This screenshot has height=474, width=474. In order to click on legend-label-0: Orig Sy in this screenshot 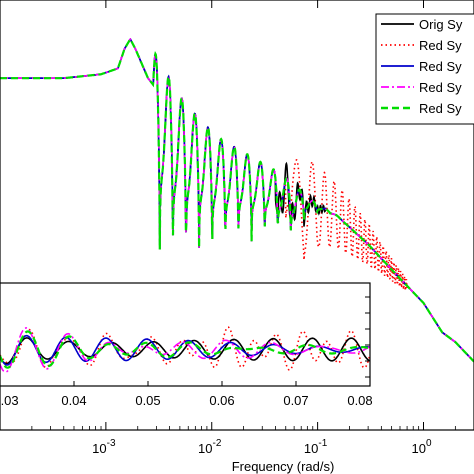, I will do `click(441, 24)`.